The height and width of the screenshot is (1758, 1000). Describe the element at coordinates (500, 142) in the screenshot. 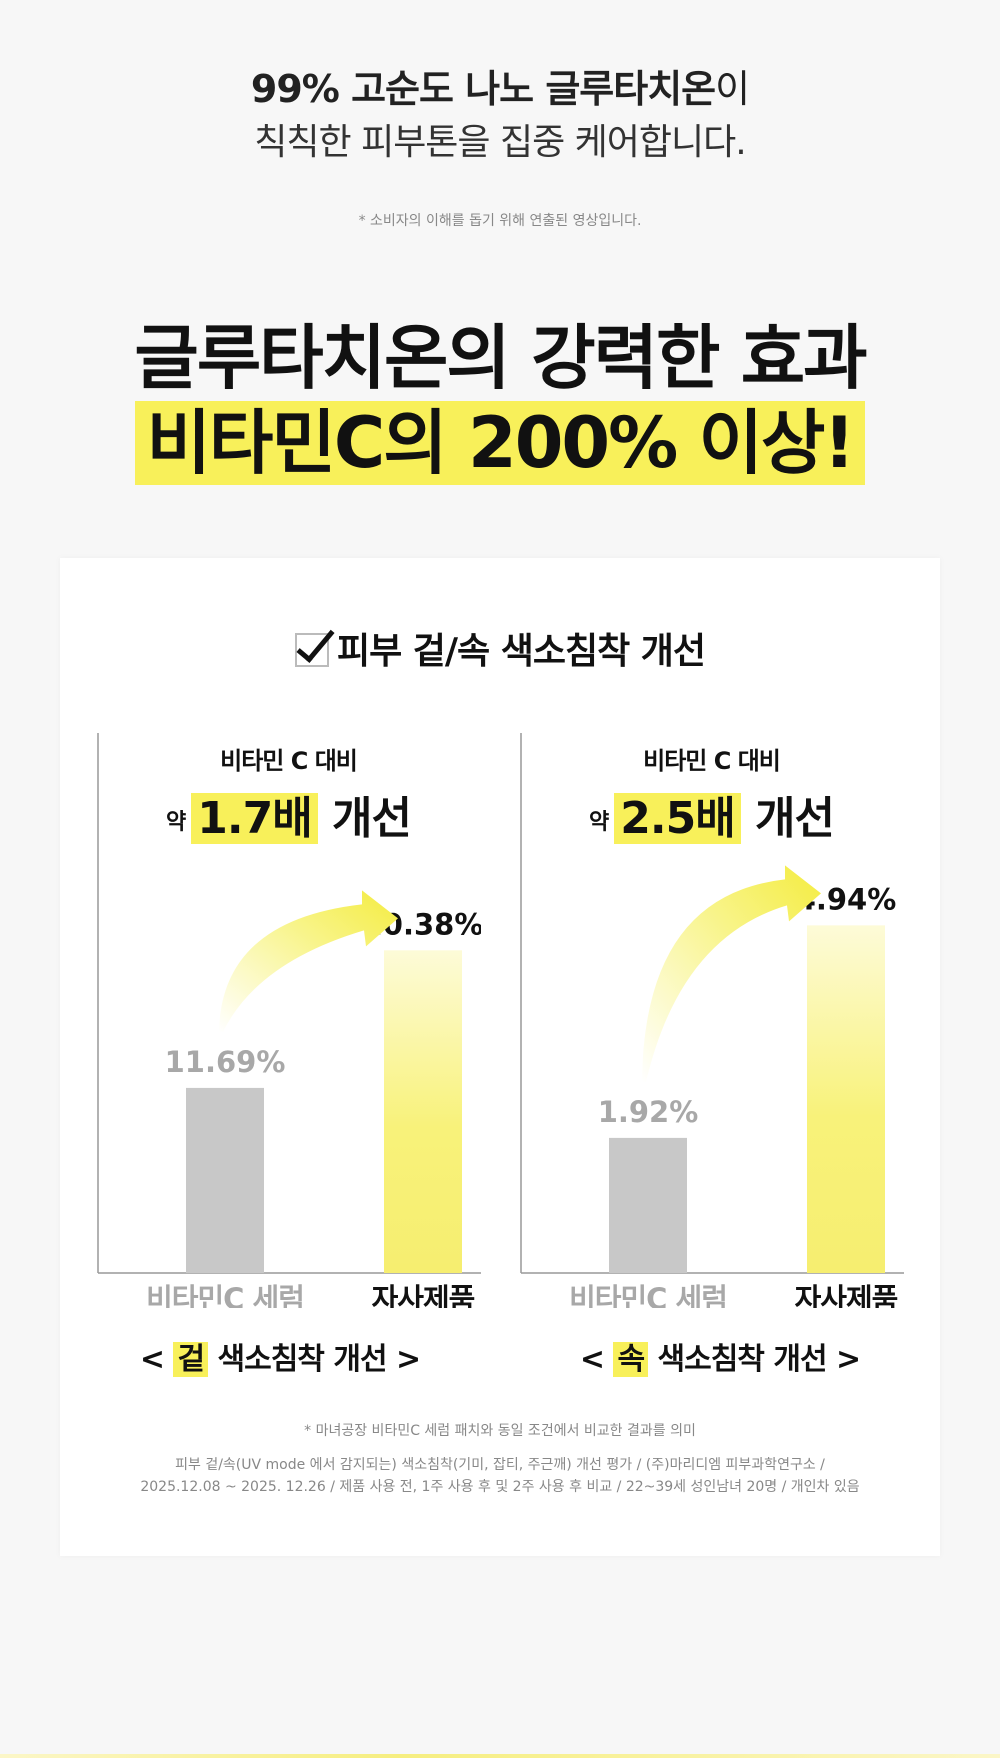

I see `intro-line2: 칙칙한 피부톤을 집중 케어합니다.` at that location.